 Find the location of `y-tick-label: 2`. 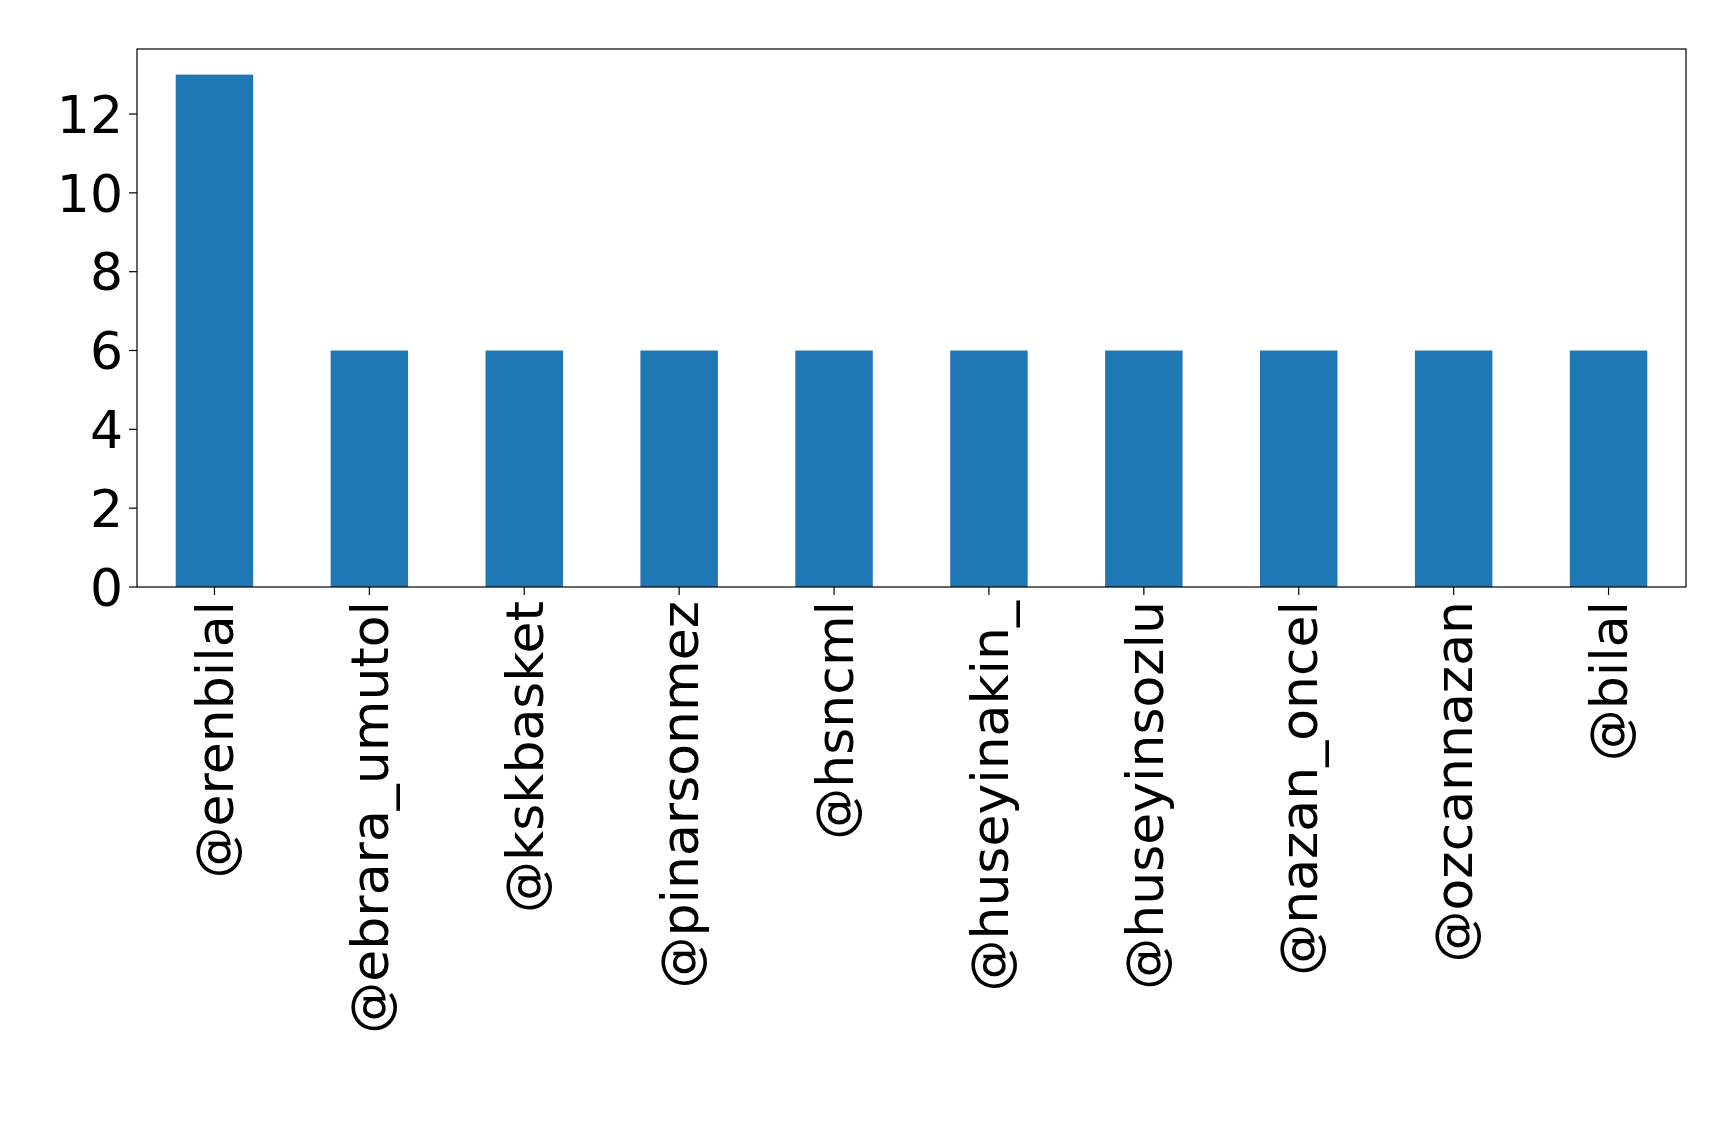

y-tick-label: 2 is located at coordinates (106, 508).